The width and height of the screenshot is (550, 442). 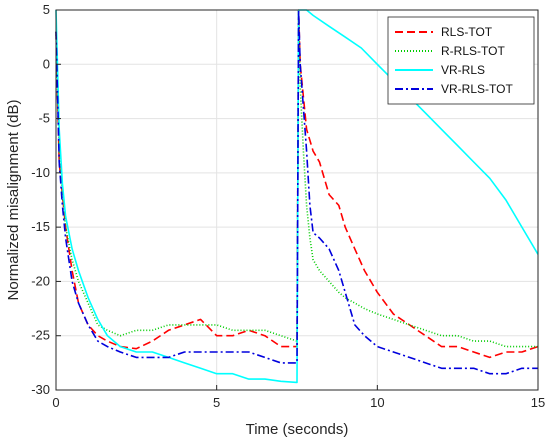 What do you see at coordinates (40, 172) in the screenshot?
I see `y-tick-label: -10` at bounding box center [40, 172].